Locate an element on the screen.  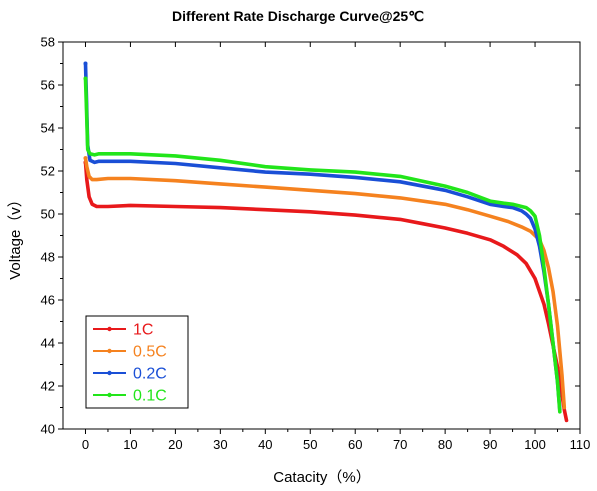
y-tick-label: 54 is located at coordinates (48, 128).